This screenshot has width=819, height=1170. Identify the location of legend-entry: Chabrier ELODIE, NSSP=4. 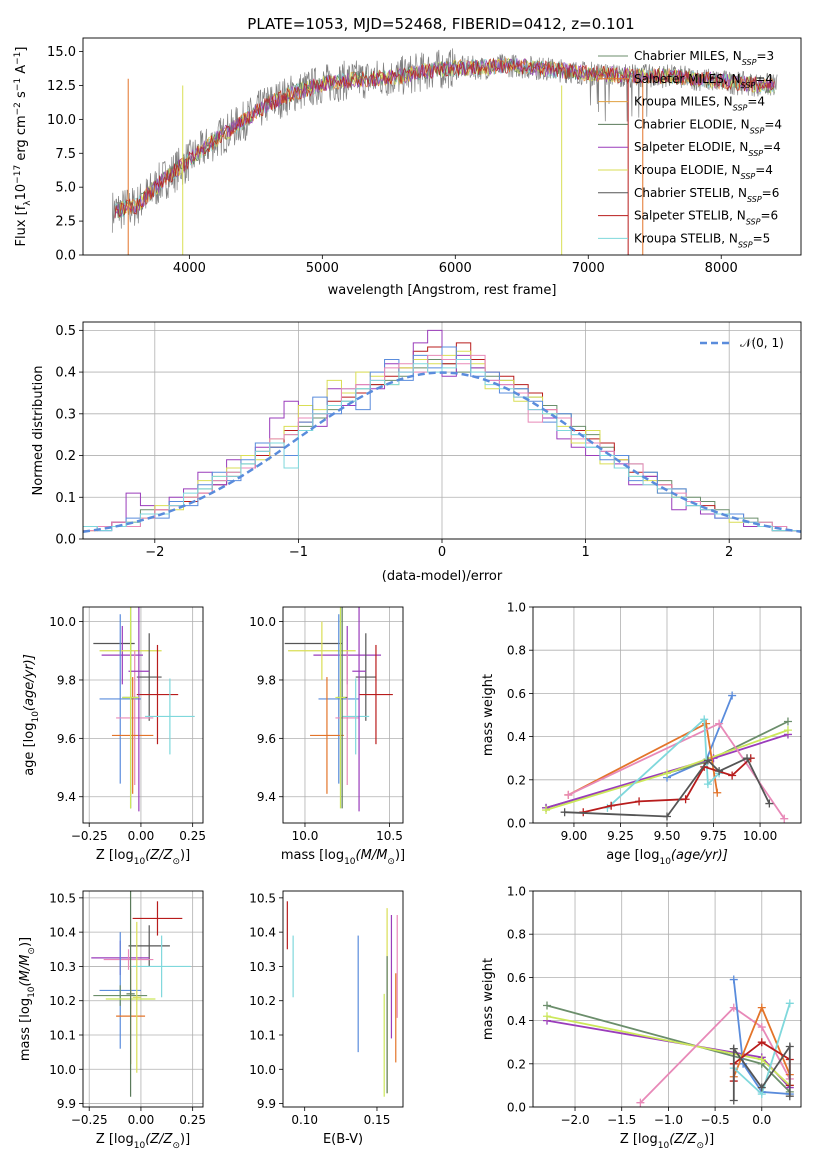
(708, 126).